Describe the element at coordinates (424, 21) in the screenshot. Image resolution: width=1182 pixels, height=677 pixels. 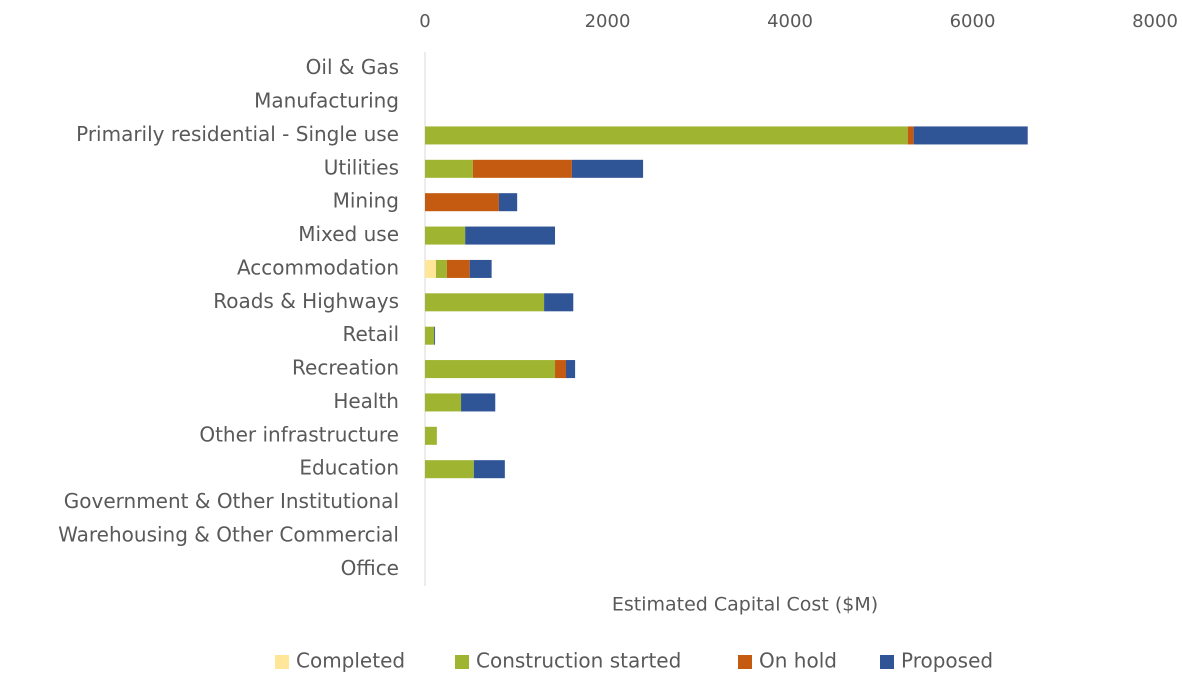
I see `x-tick-label: 0` at that location.